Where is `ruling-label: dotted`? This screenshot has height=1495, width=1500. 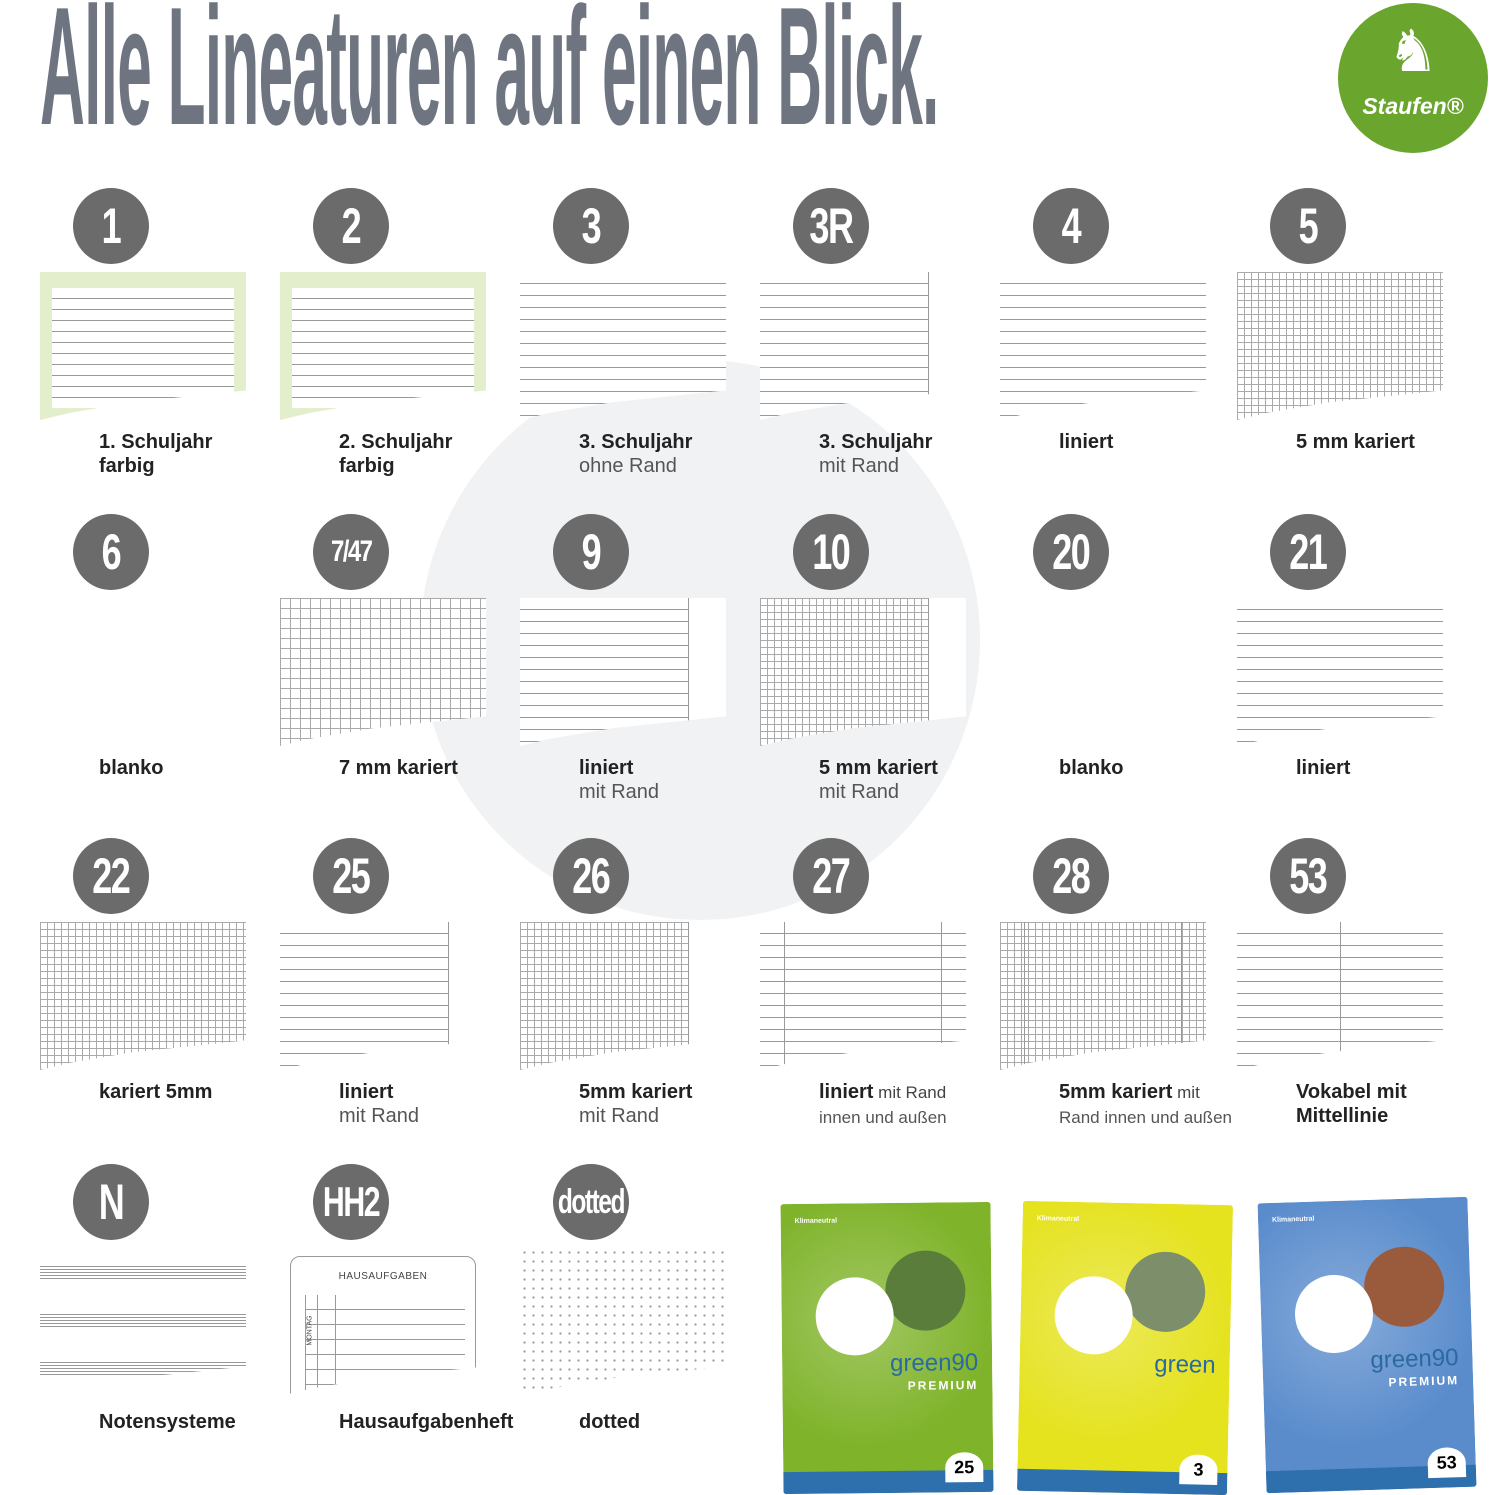
ruling-label: dotted is located at coordinates (609, 1422).